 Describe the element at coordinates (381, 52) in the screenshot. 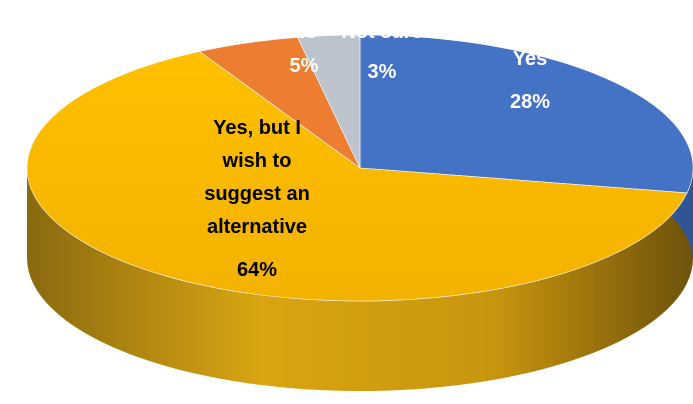

I see `label-not-sure: Not sure 3%` at that location.